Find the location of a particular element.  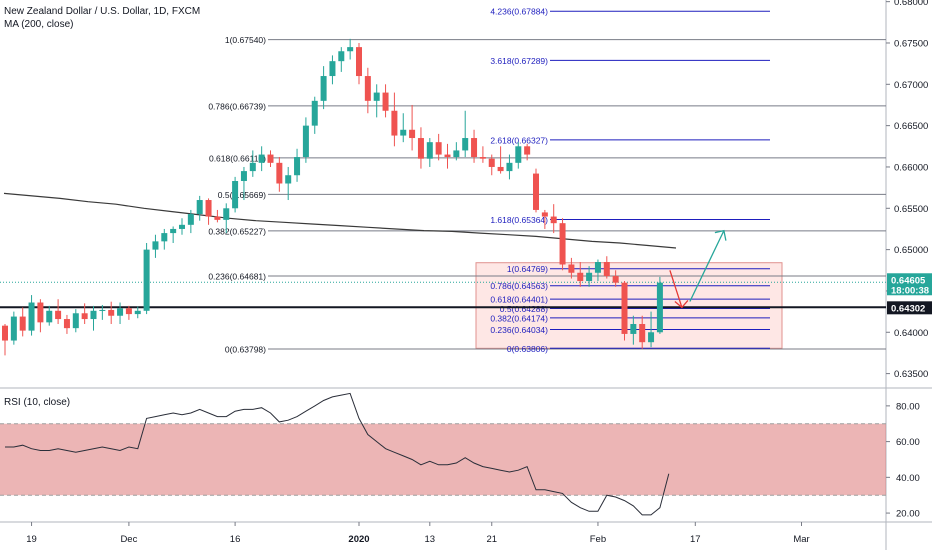

projection-up-arrow is located at coordinates (707, 266).